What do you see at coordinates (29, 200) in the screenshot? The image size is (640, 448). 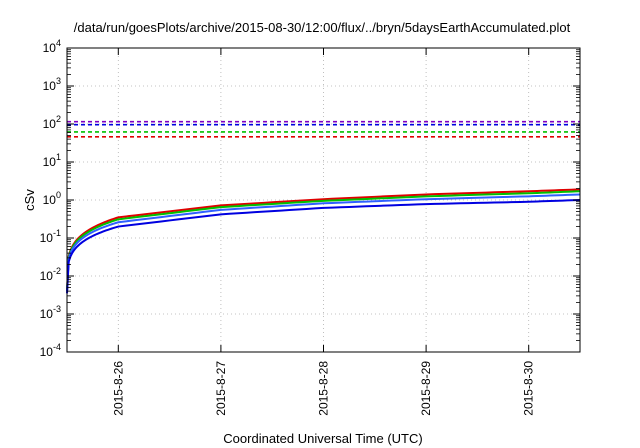 I see `y-axis-label: cSv` at bounding box center [29, 200].